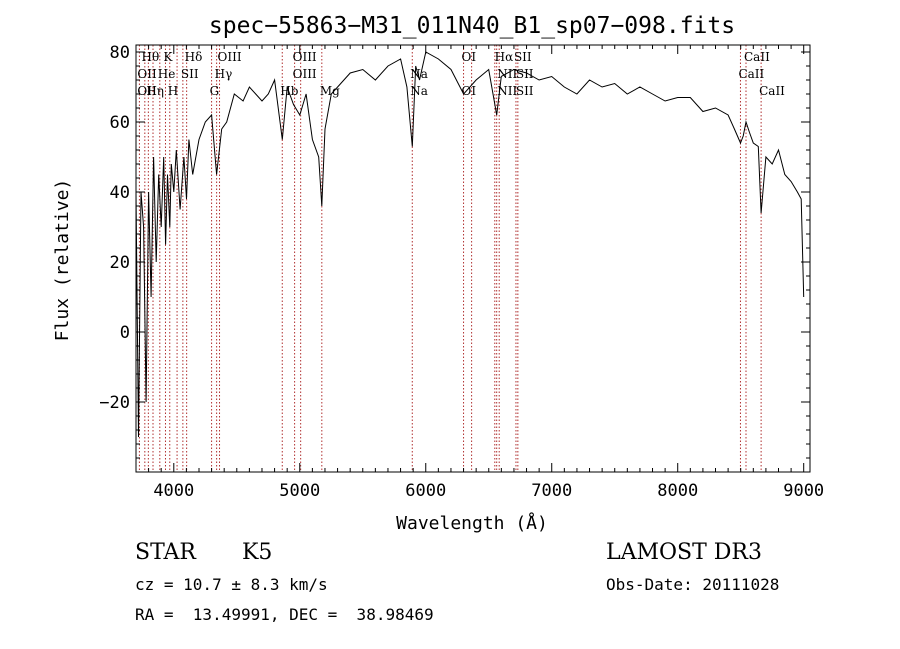 The width and height of the screenshot is (900, 649). Describe the element at coordinates (289, 91) in the screenshot. I see `line-marker-label: Hb` at that location.